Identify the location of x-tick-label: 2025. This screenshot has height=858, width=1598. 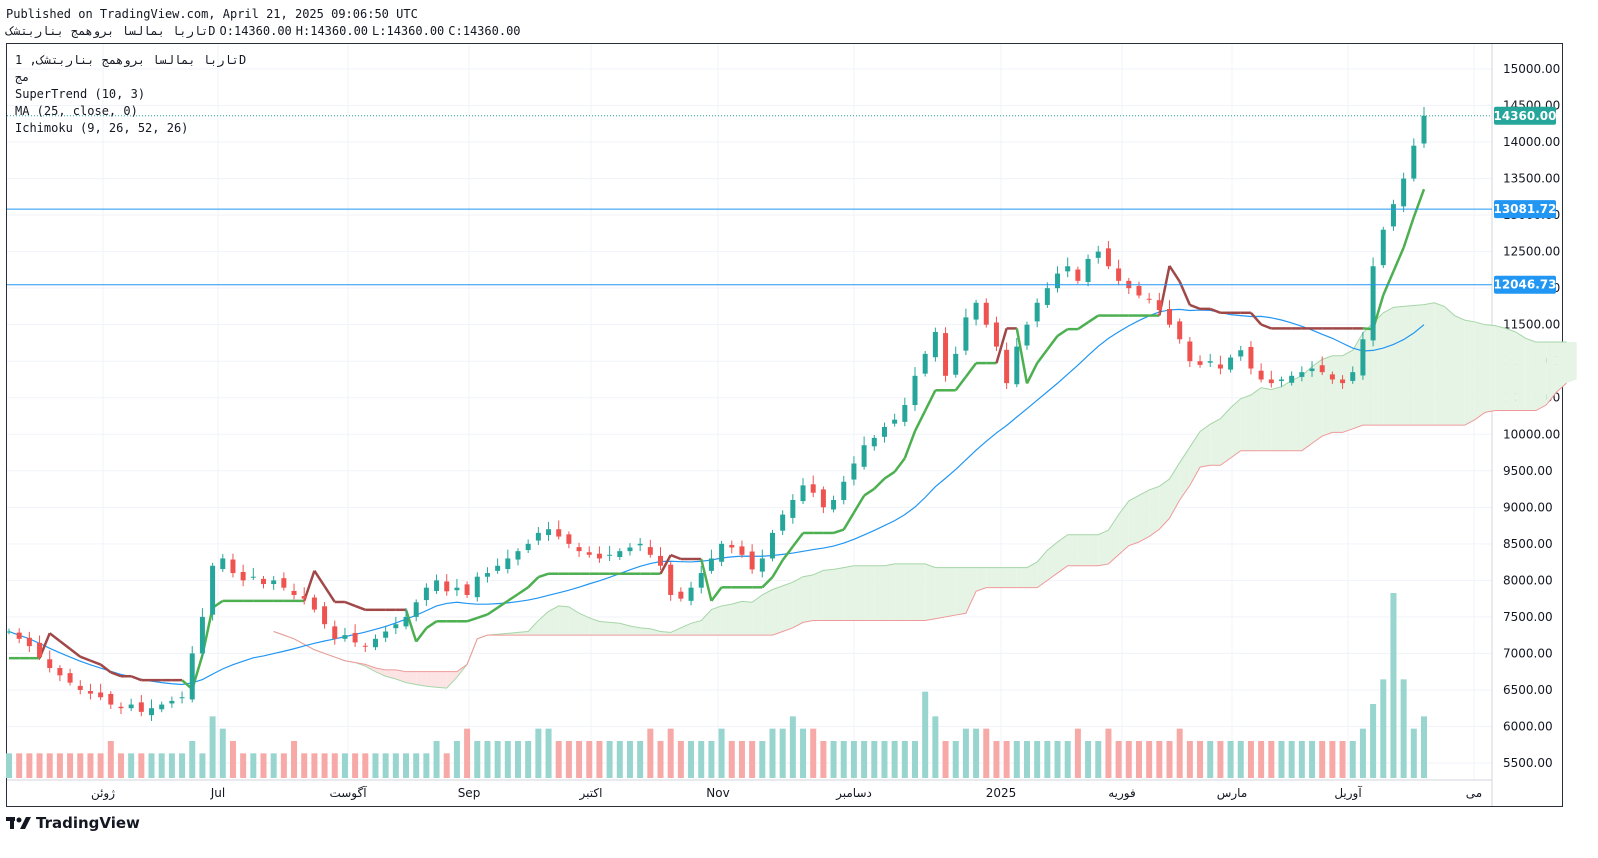
(1001, 793).